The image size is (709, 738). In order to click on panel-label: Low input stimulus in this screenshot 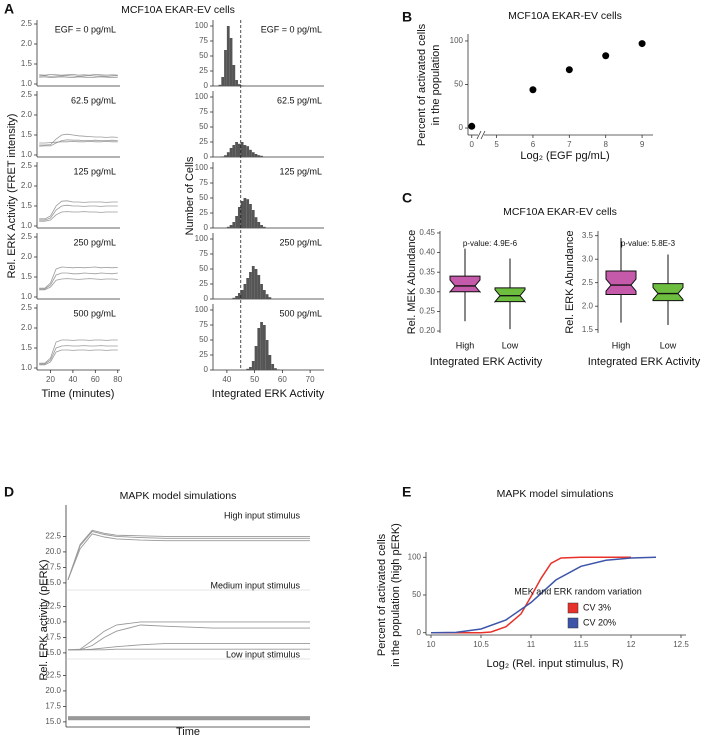, I will do `click(263, 654)`.